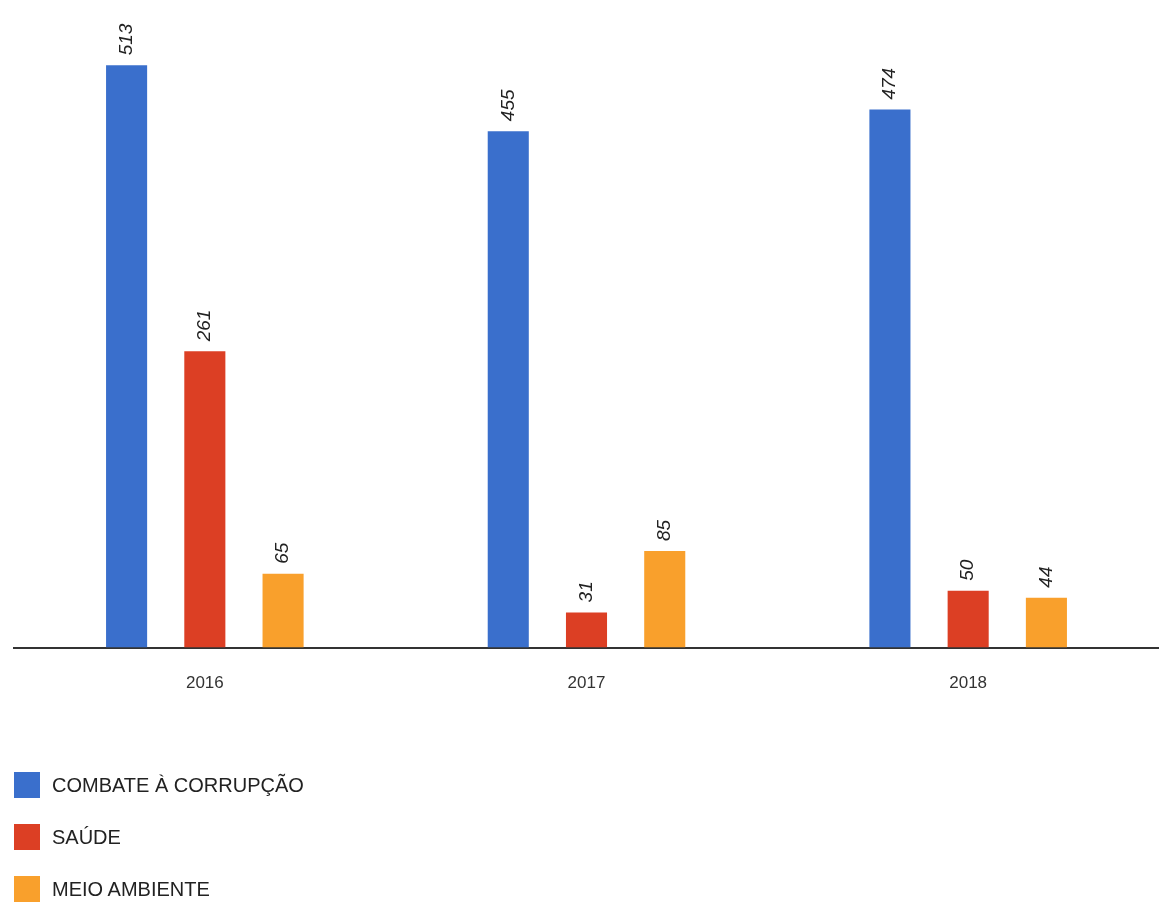  Describe the element at coordinates (585, 592) in the screenshot. I see `data-label: 31` at that location.